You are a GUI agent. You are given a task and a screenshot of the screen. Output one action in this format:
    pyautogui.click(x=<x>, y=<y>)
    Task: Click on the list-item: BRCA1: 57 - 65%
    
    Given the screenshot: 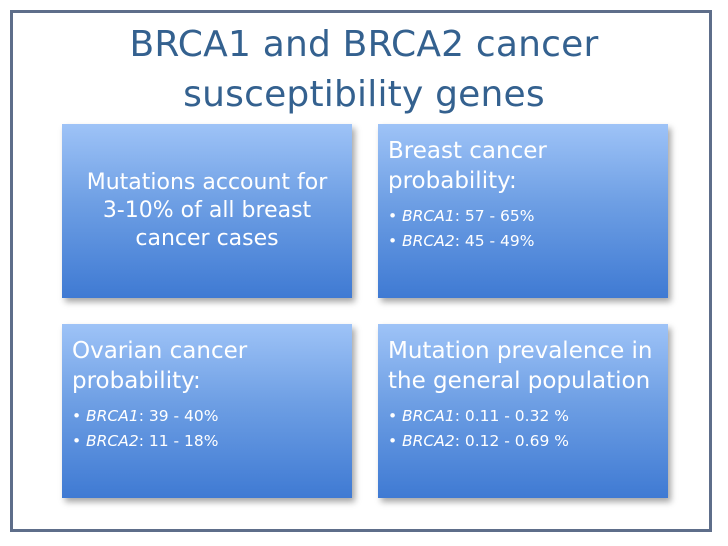 What is the action you would take?
    pyautogui.click(x=523, y=216)
    